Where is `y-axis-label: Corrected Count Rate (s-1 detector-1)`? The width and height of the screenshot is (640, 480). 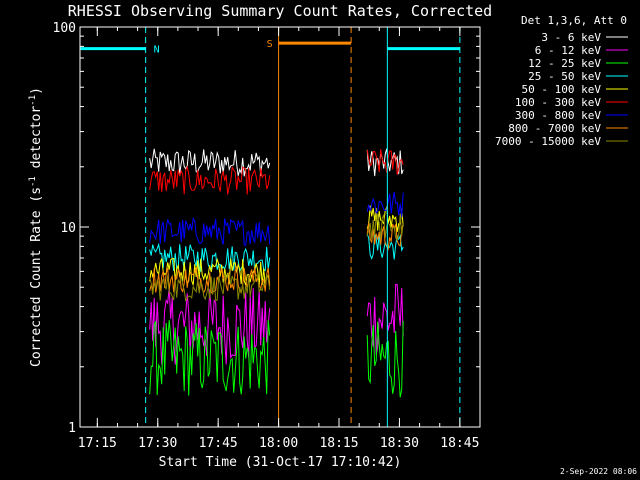
y-axis-label: Corrected Count Rate (s-1 detector-1) is located at coordinates (36, 227).